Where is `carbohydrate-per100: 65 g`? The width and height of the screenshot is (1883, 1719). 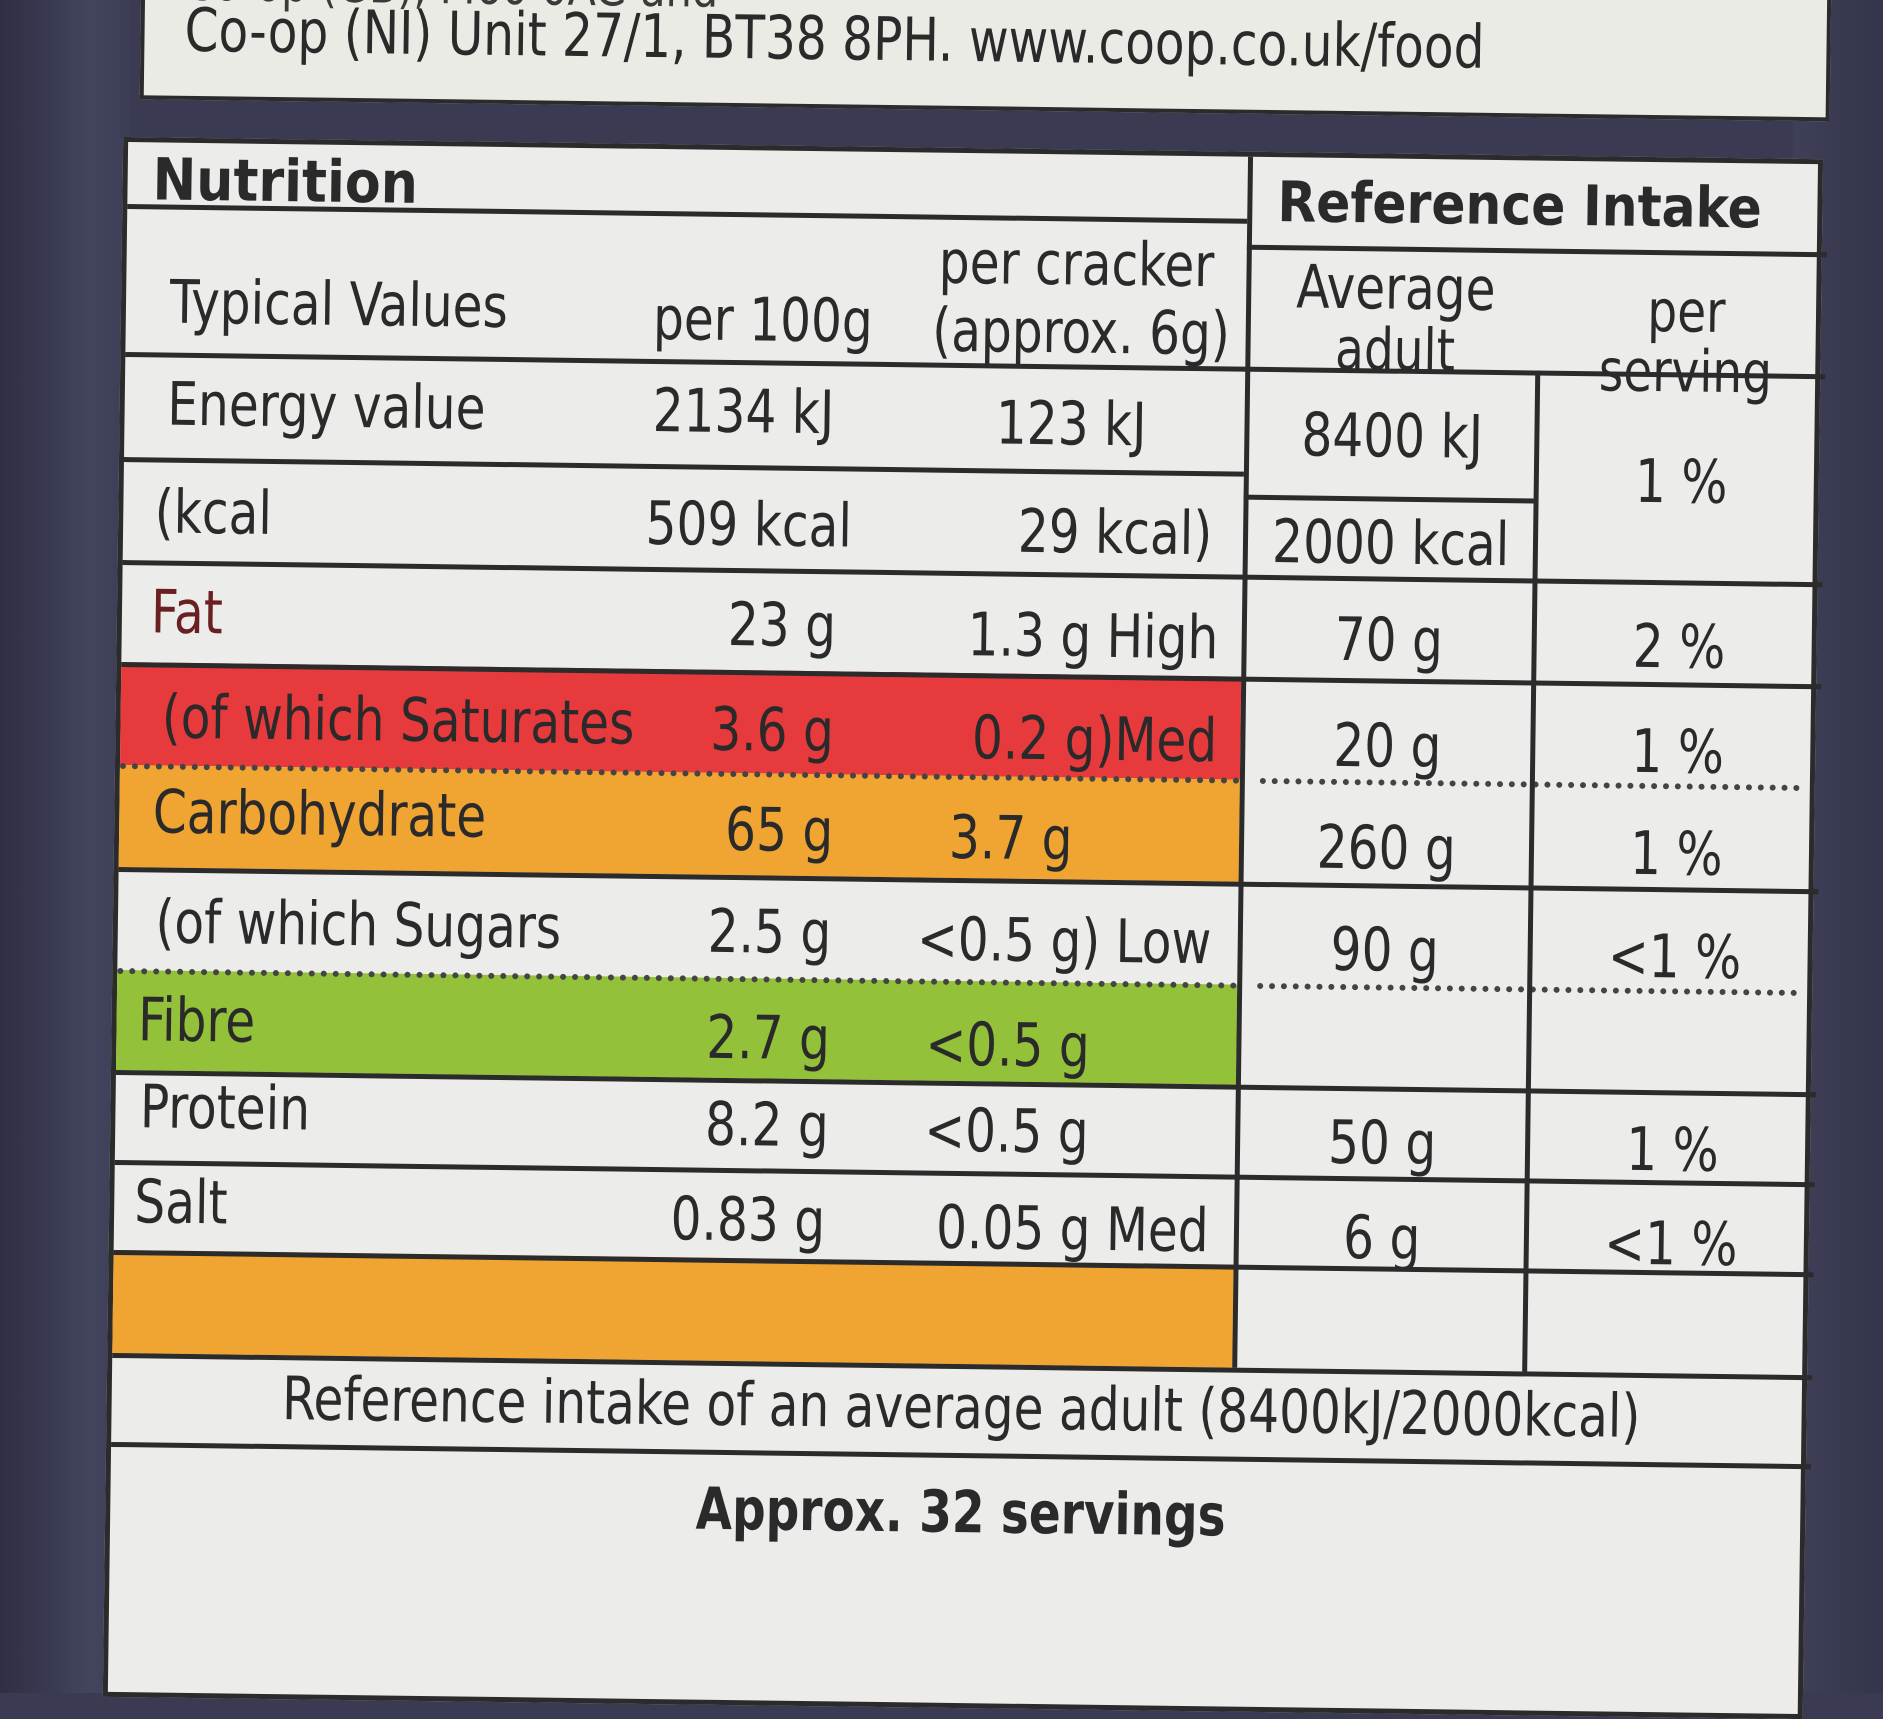 carbohydrate-per100: 65 g is located at coordinates (779, 830).